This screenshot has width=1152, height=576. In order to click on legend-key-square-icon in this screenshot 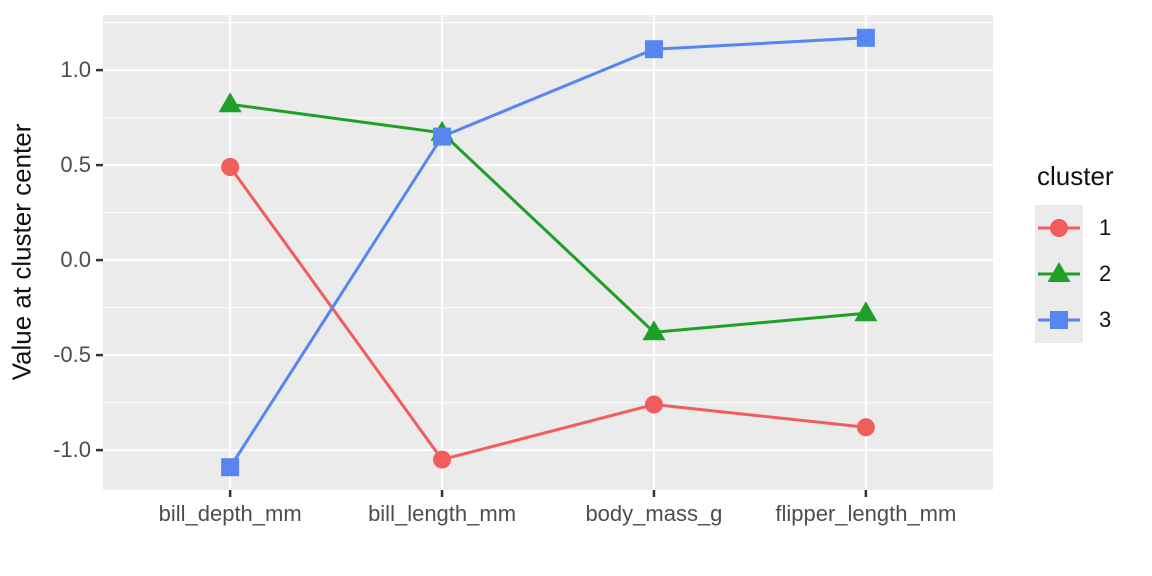, I will do `click(1059, 320)`.